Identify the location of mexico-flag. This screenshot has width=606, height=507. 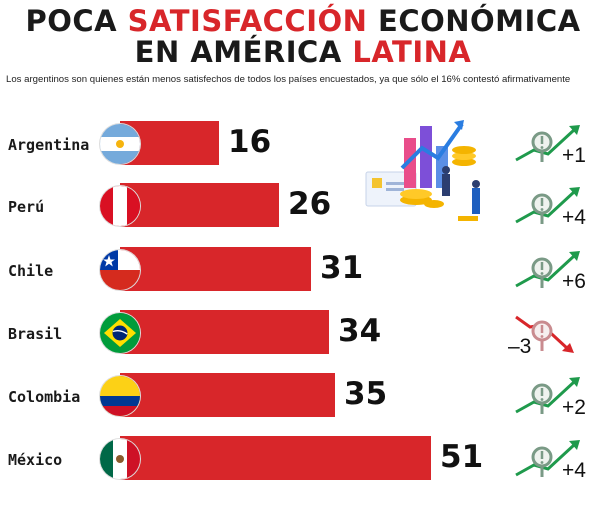
(120, 459).